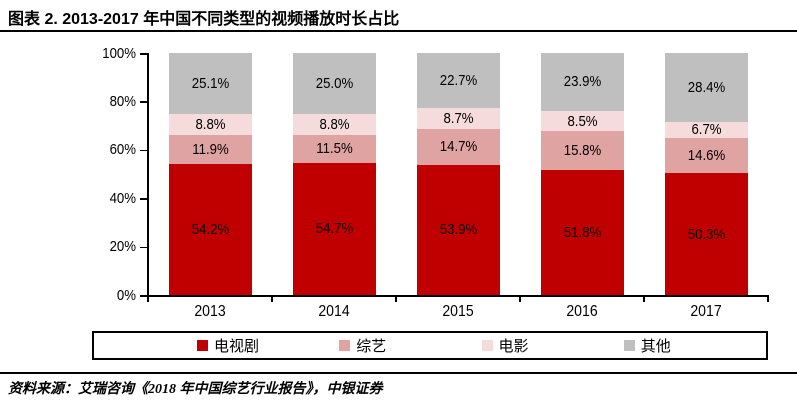  I want to click on bar-segment-label: 15.8%, so click(582, 151).